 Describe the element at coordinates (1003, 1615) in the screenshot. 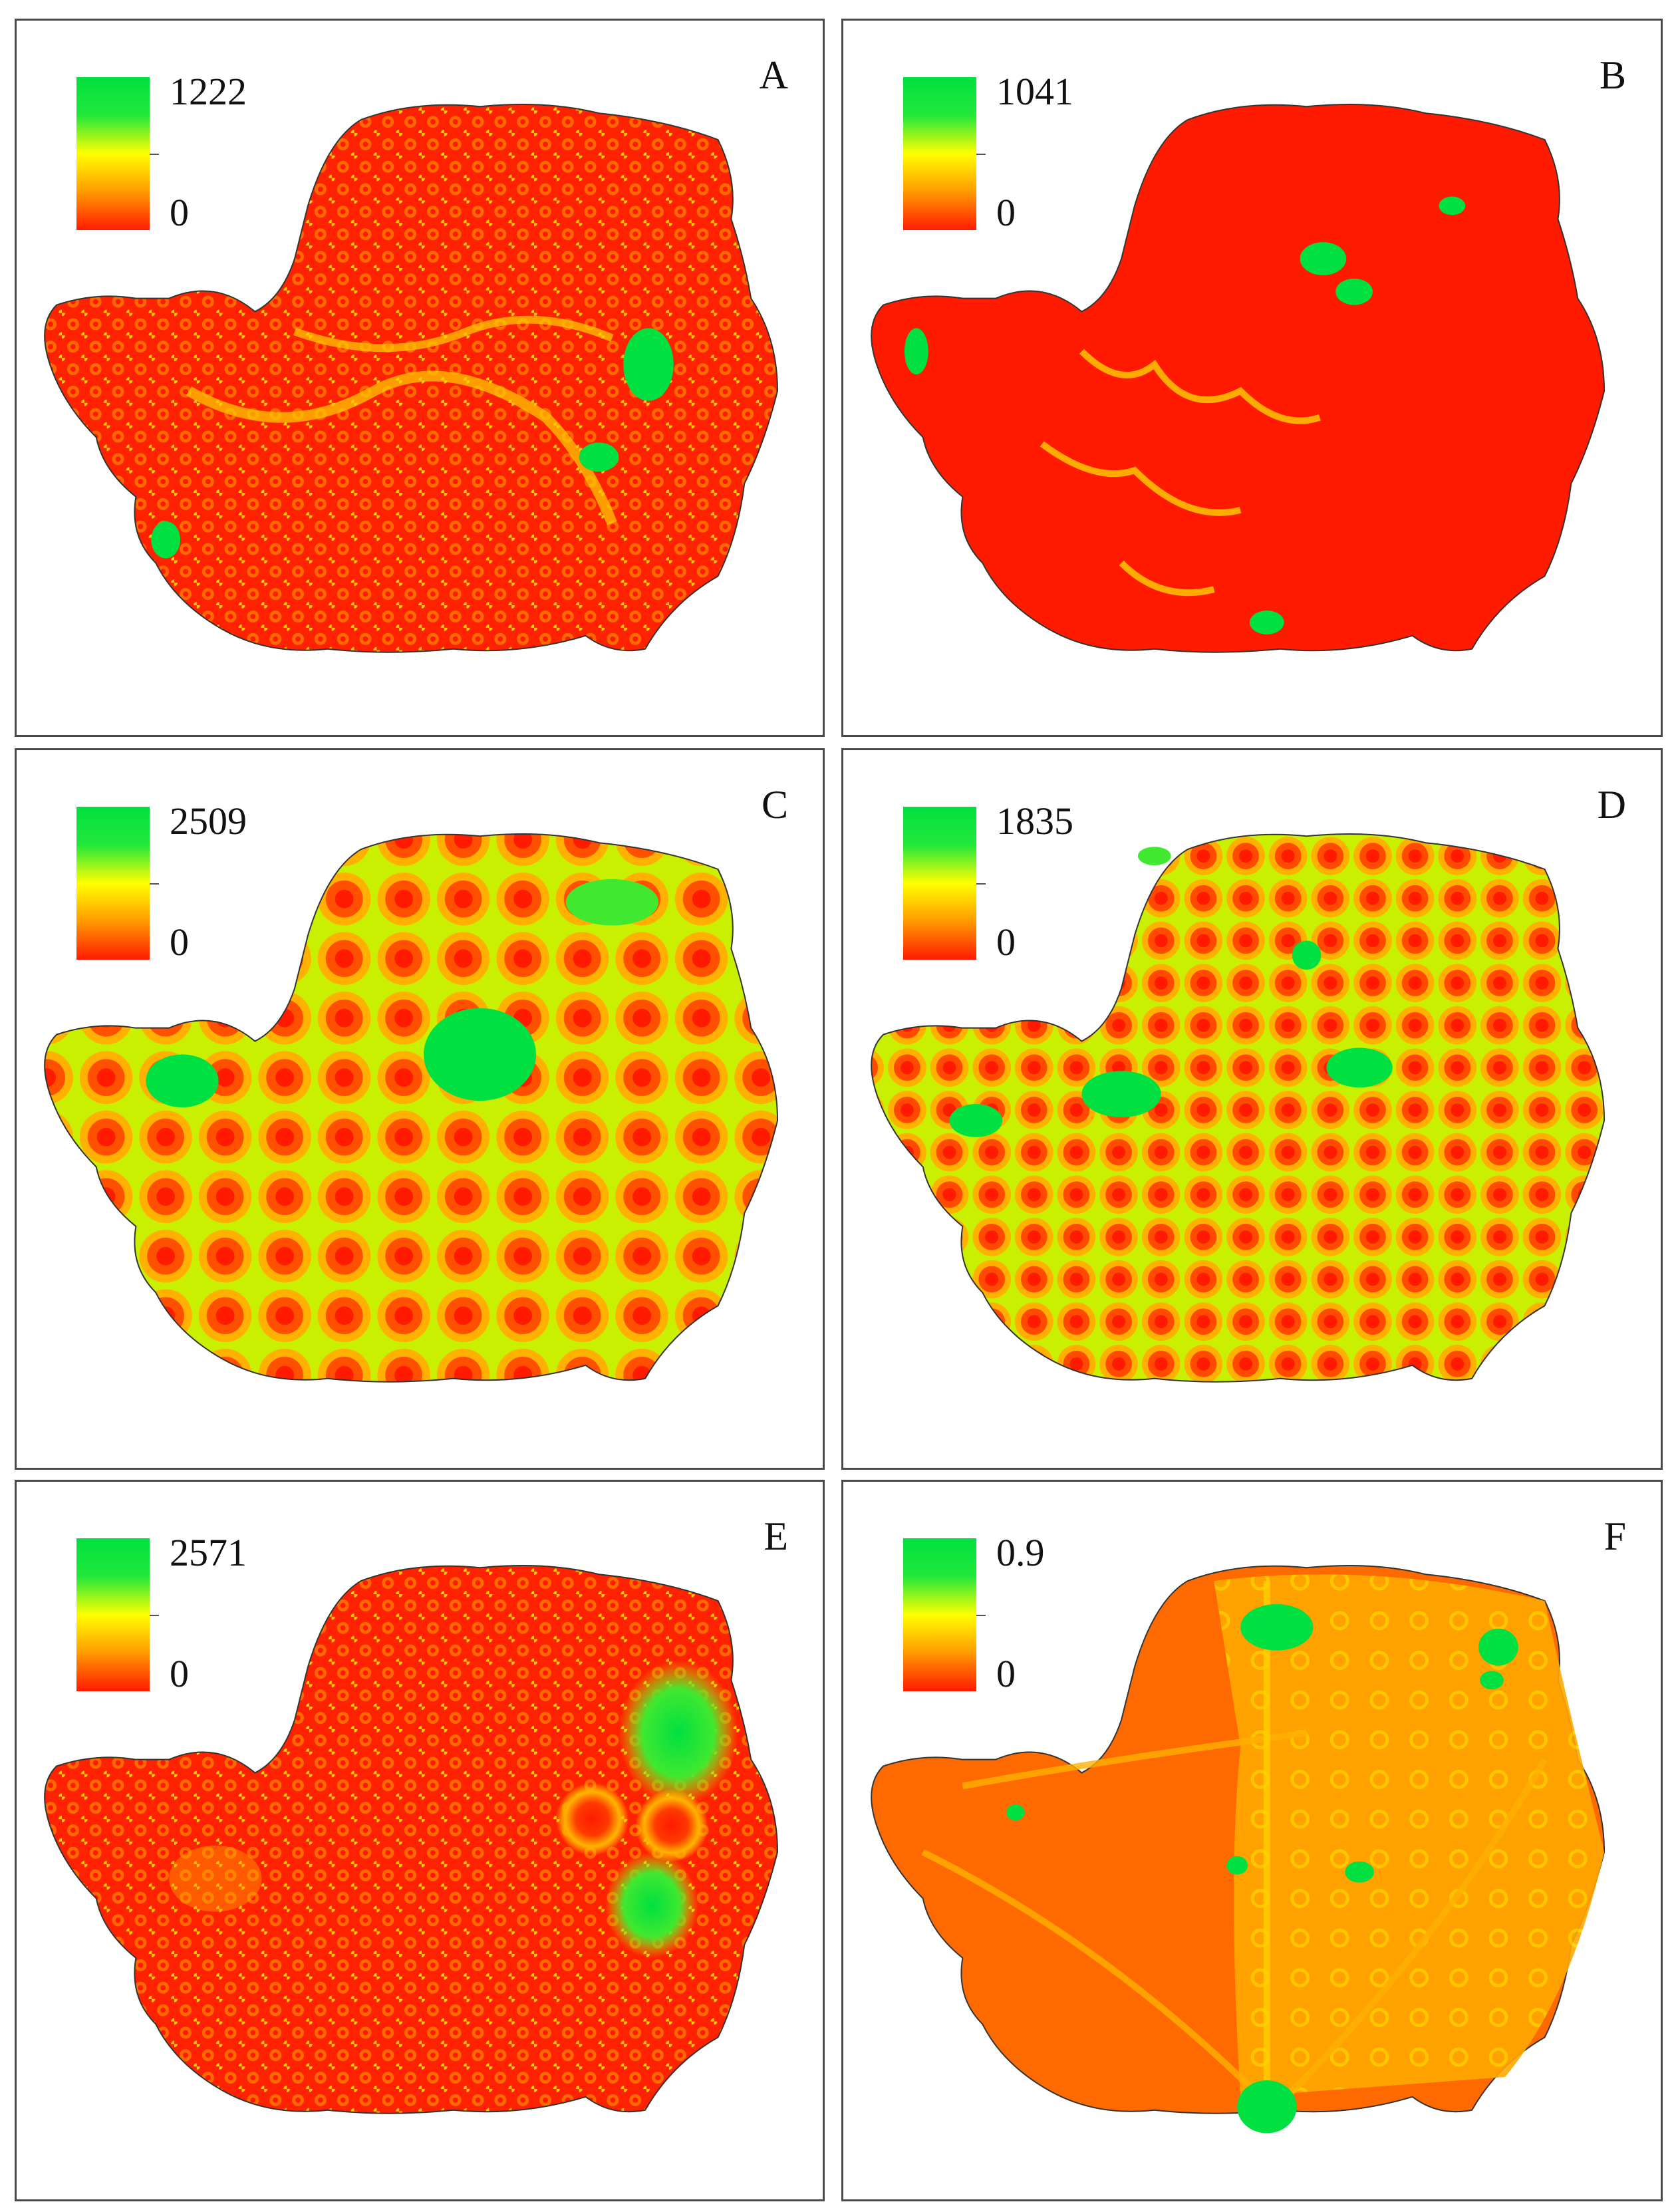

I see `legend-f: 0.9 0` at that location.